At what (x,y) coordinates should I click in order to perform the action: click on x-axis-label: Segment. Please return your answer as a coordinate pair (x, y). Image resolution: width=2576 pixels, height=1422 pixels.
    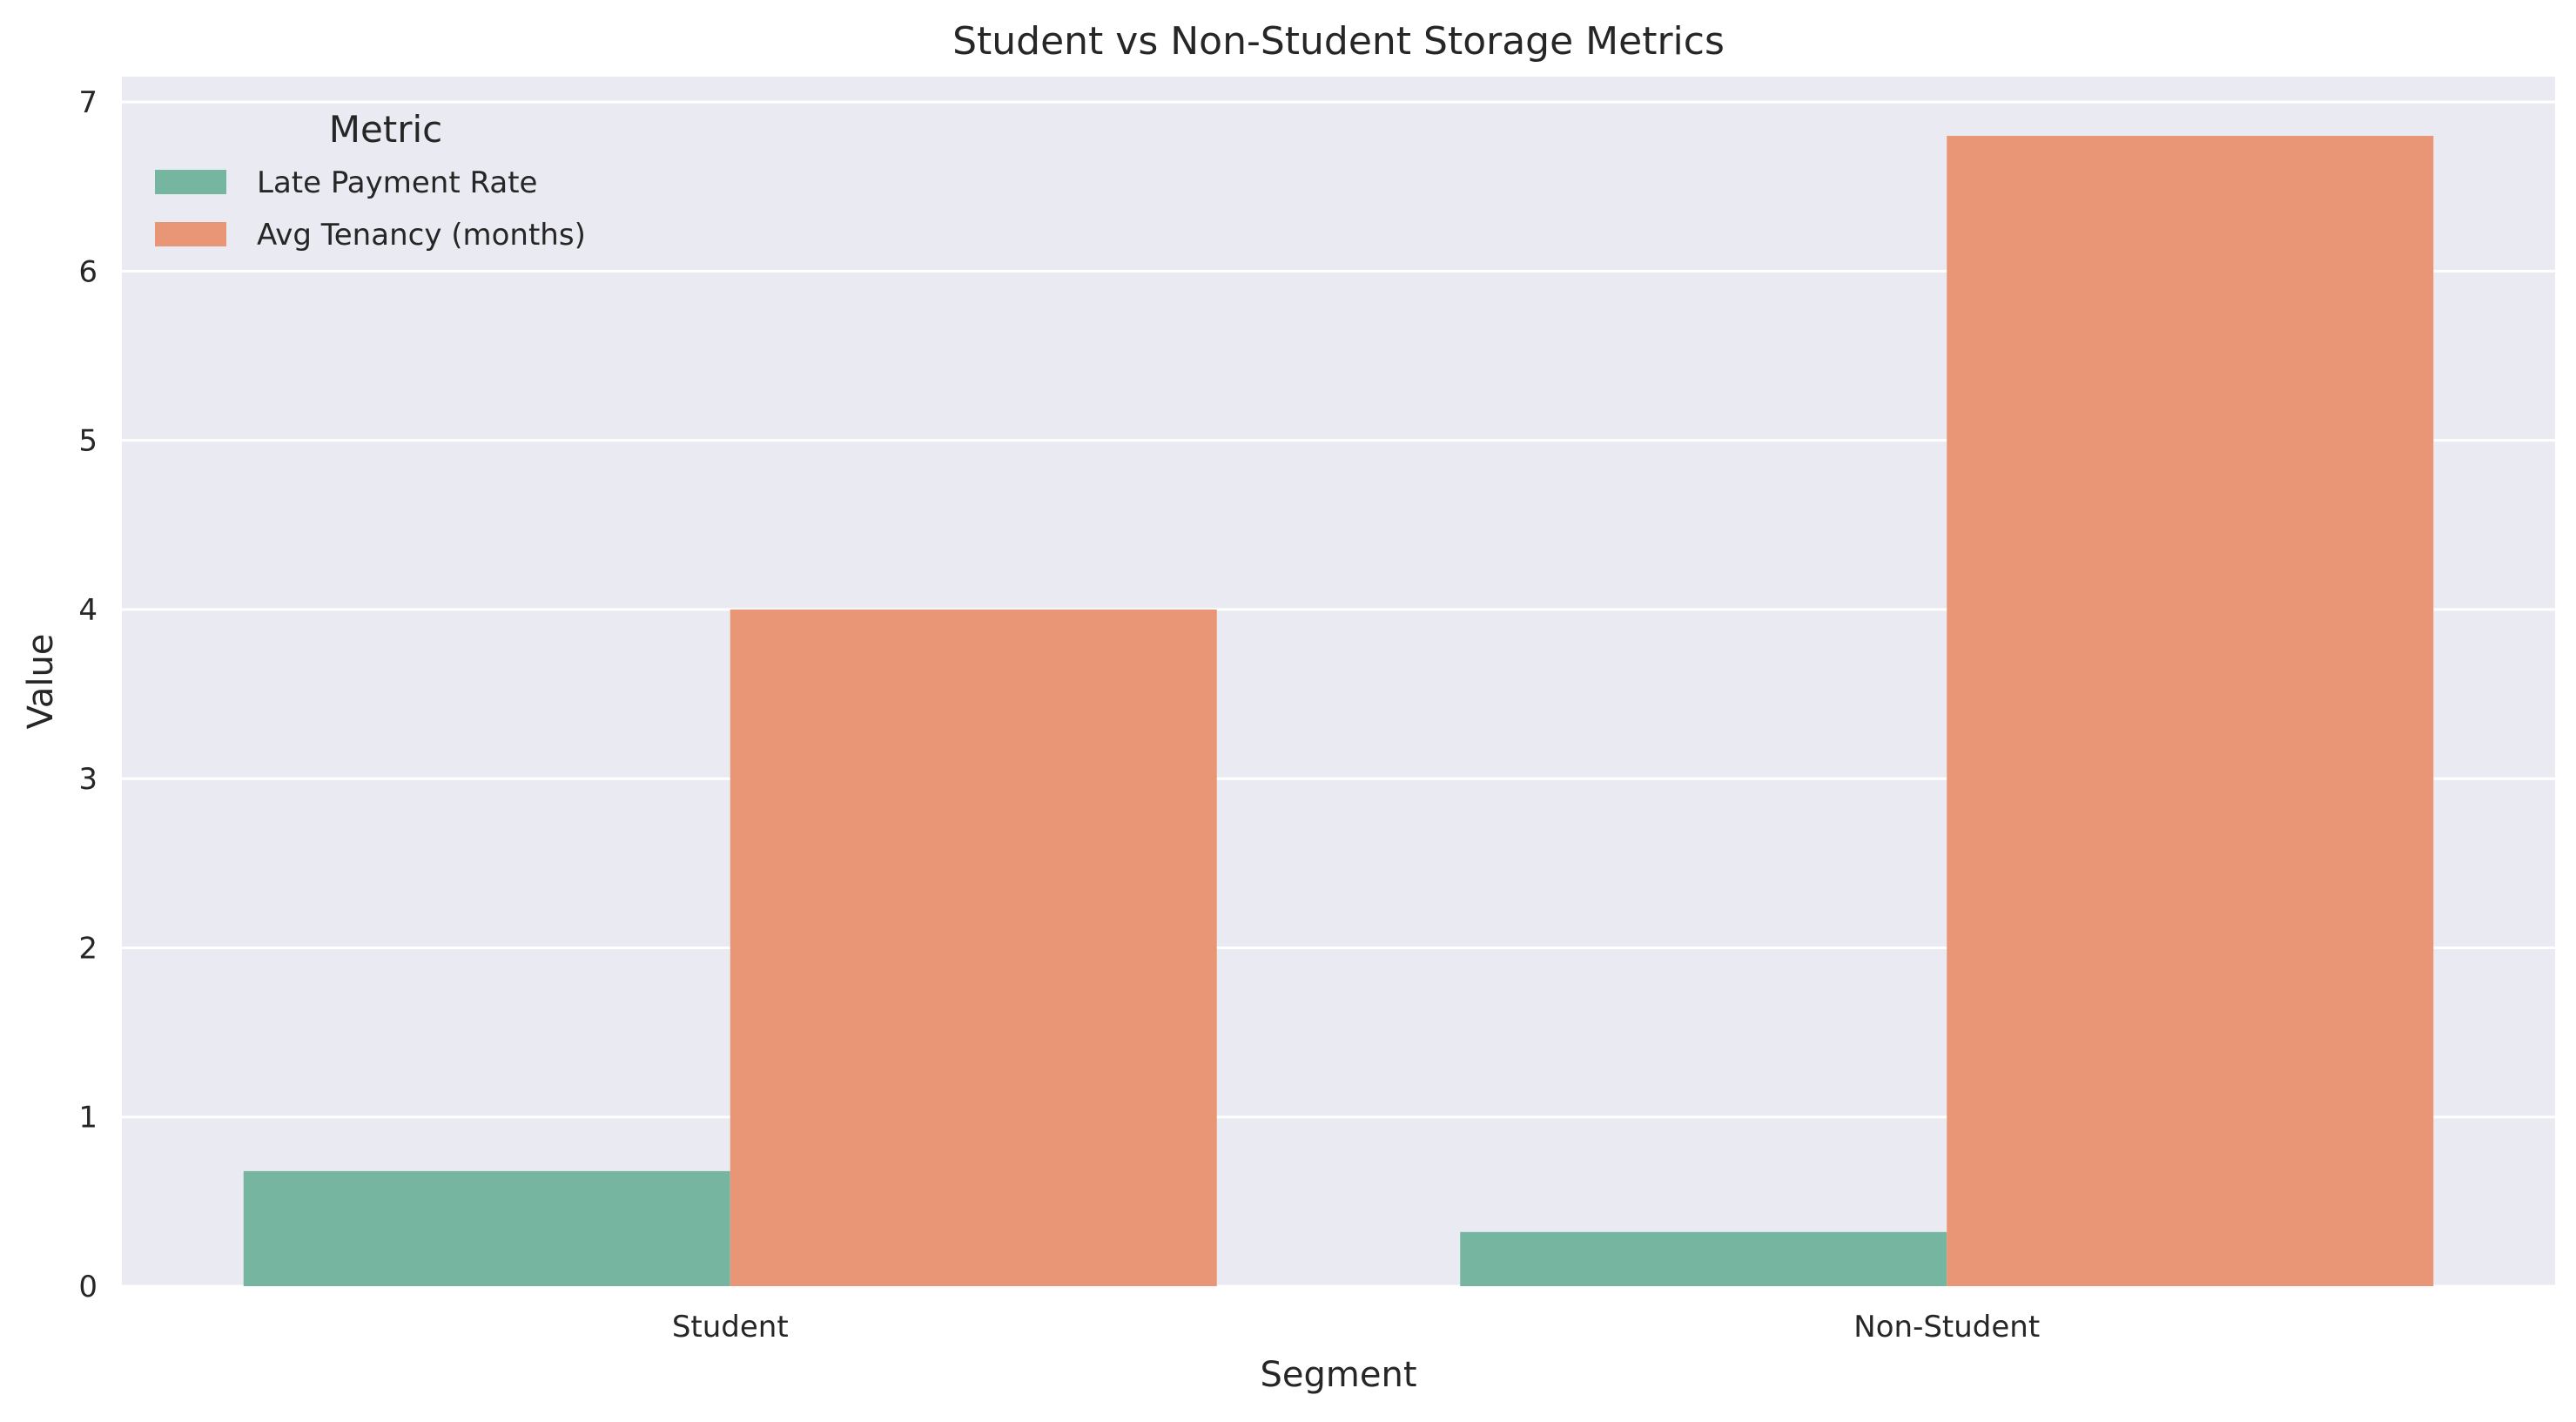
    Looking at the image, I should click on (1339, 1375).